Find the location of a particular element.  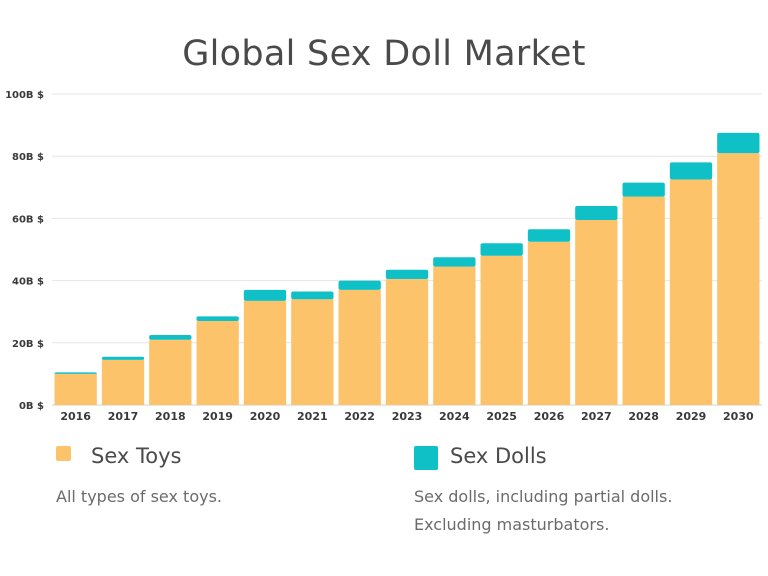

bar-sex-toys-2024 is located at coordinates (454, 335).